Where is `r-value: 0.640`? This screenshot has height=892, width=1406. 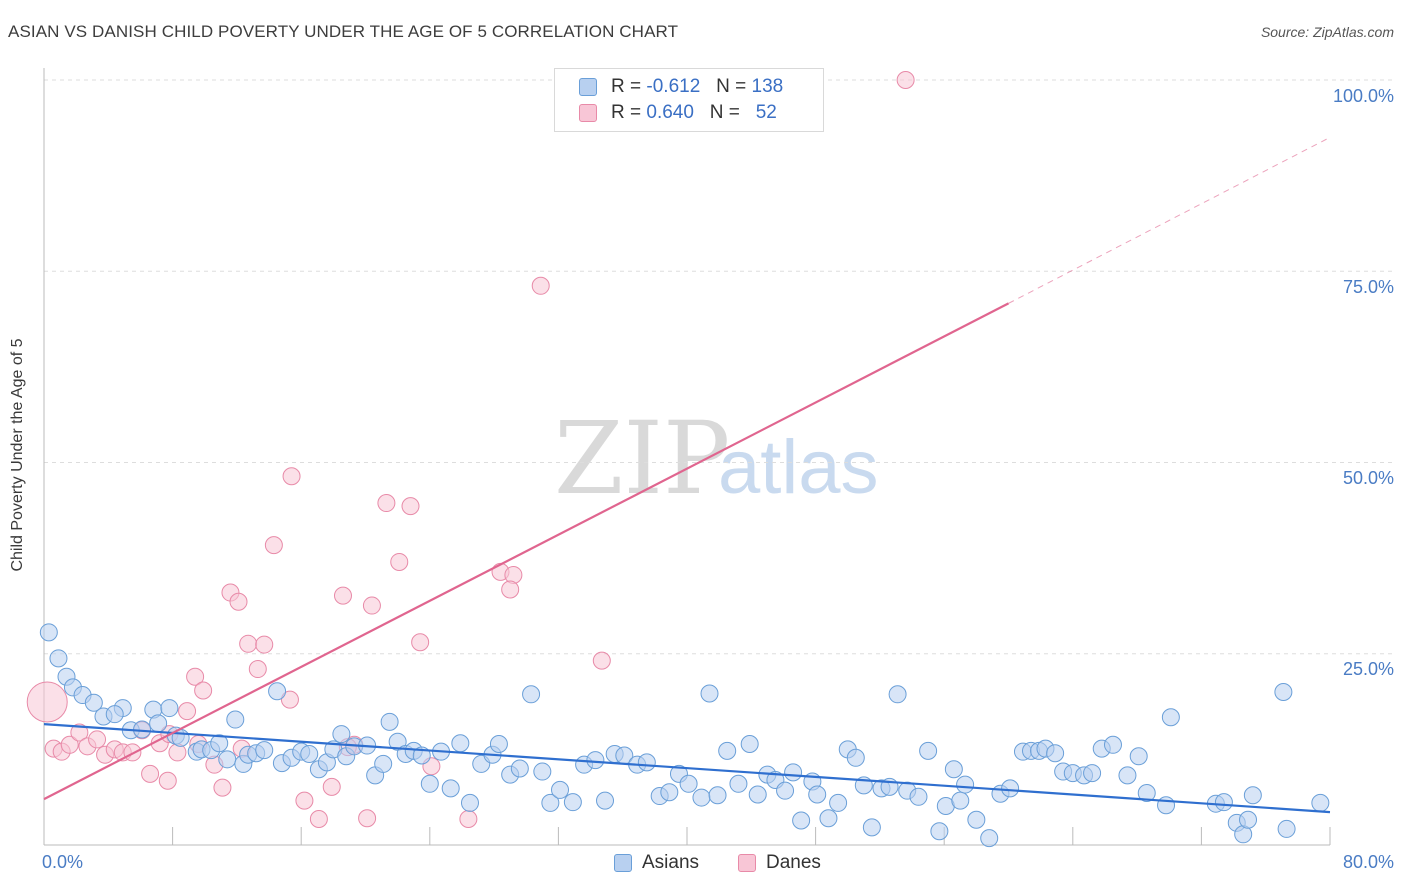
r-value: 0.640 is located at coordinates (670, 112).